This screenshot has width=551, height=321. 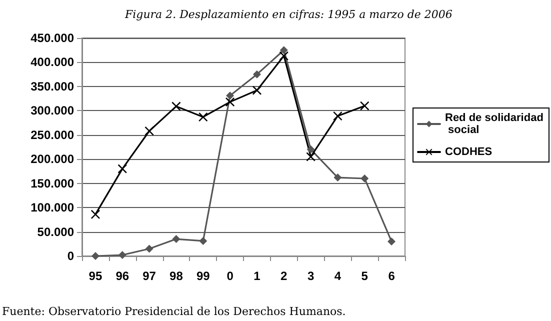 I want to click on x-tick-label: 0, so click(x=230, y=276).